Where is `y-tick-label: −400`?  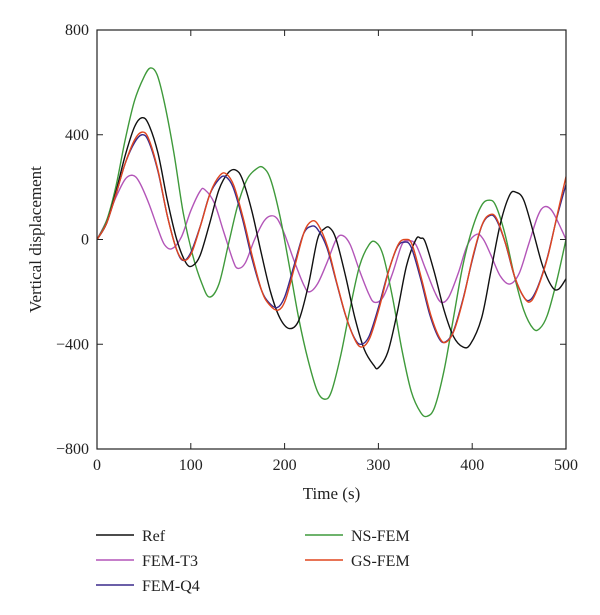 y-tick-label: −400 is located at coordinates (72, 344).